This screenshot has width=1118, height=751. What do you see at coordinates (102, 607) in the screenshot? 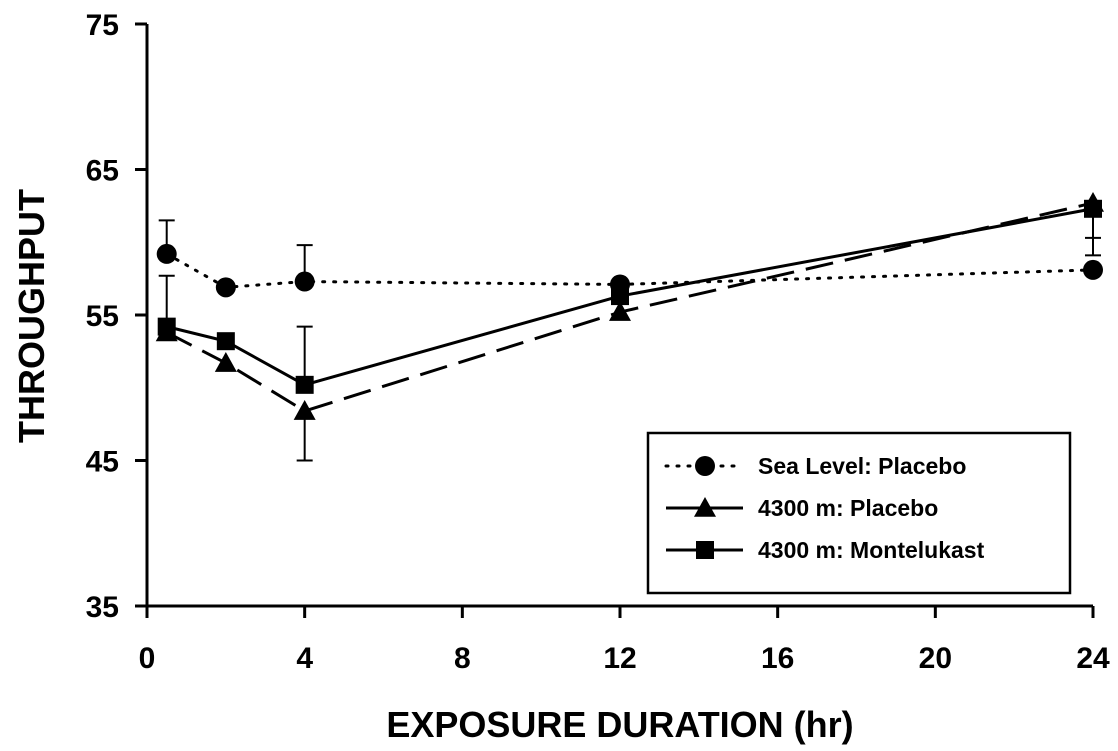
I see `y-tick-label: 35` at bounding box center [102, 607].